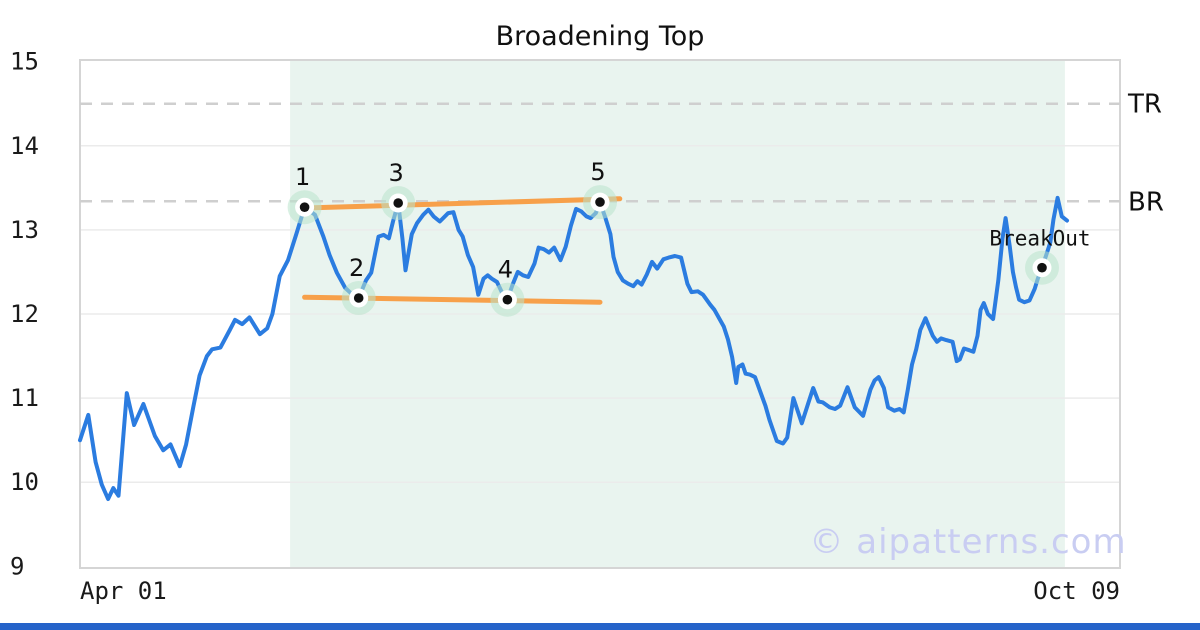 The image size is (1200, 630). Describe the element at coordinates (1039, 239) in the screenshot. I see `breakout-label: BreakOut` at that location.